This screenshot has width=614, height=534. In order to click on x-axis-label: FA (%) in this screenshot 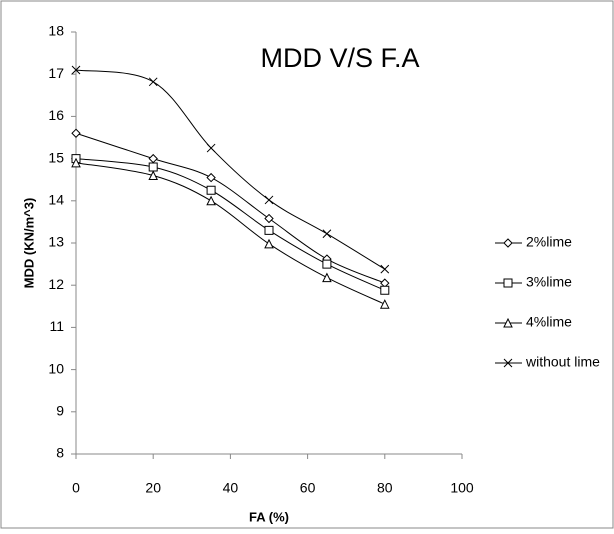, I will do `click(269, 516)`.